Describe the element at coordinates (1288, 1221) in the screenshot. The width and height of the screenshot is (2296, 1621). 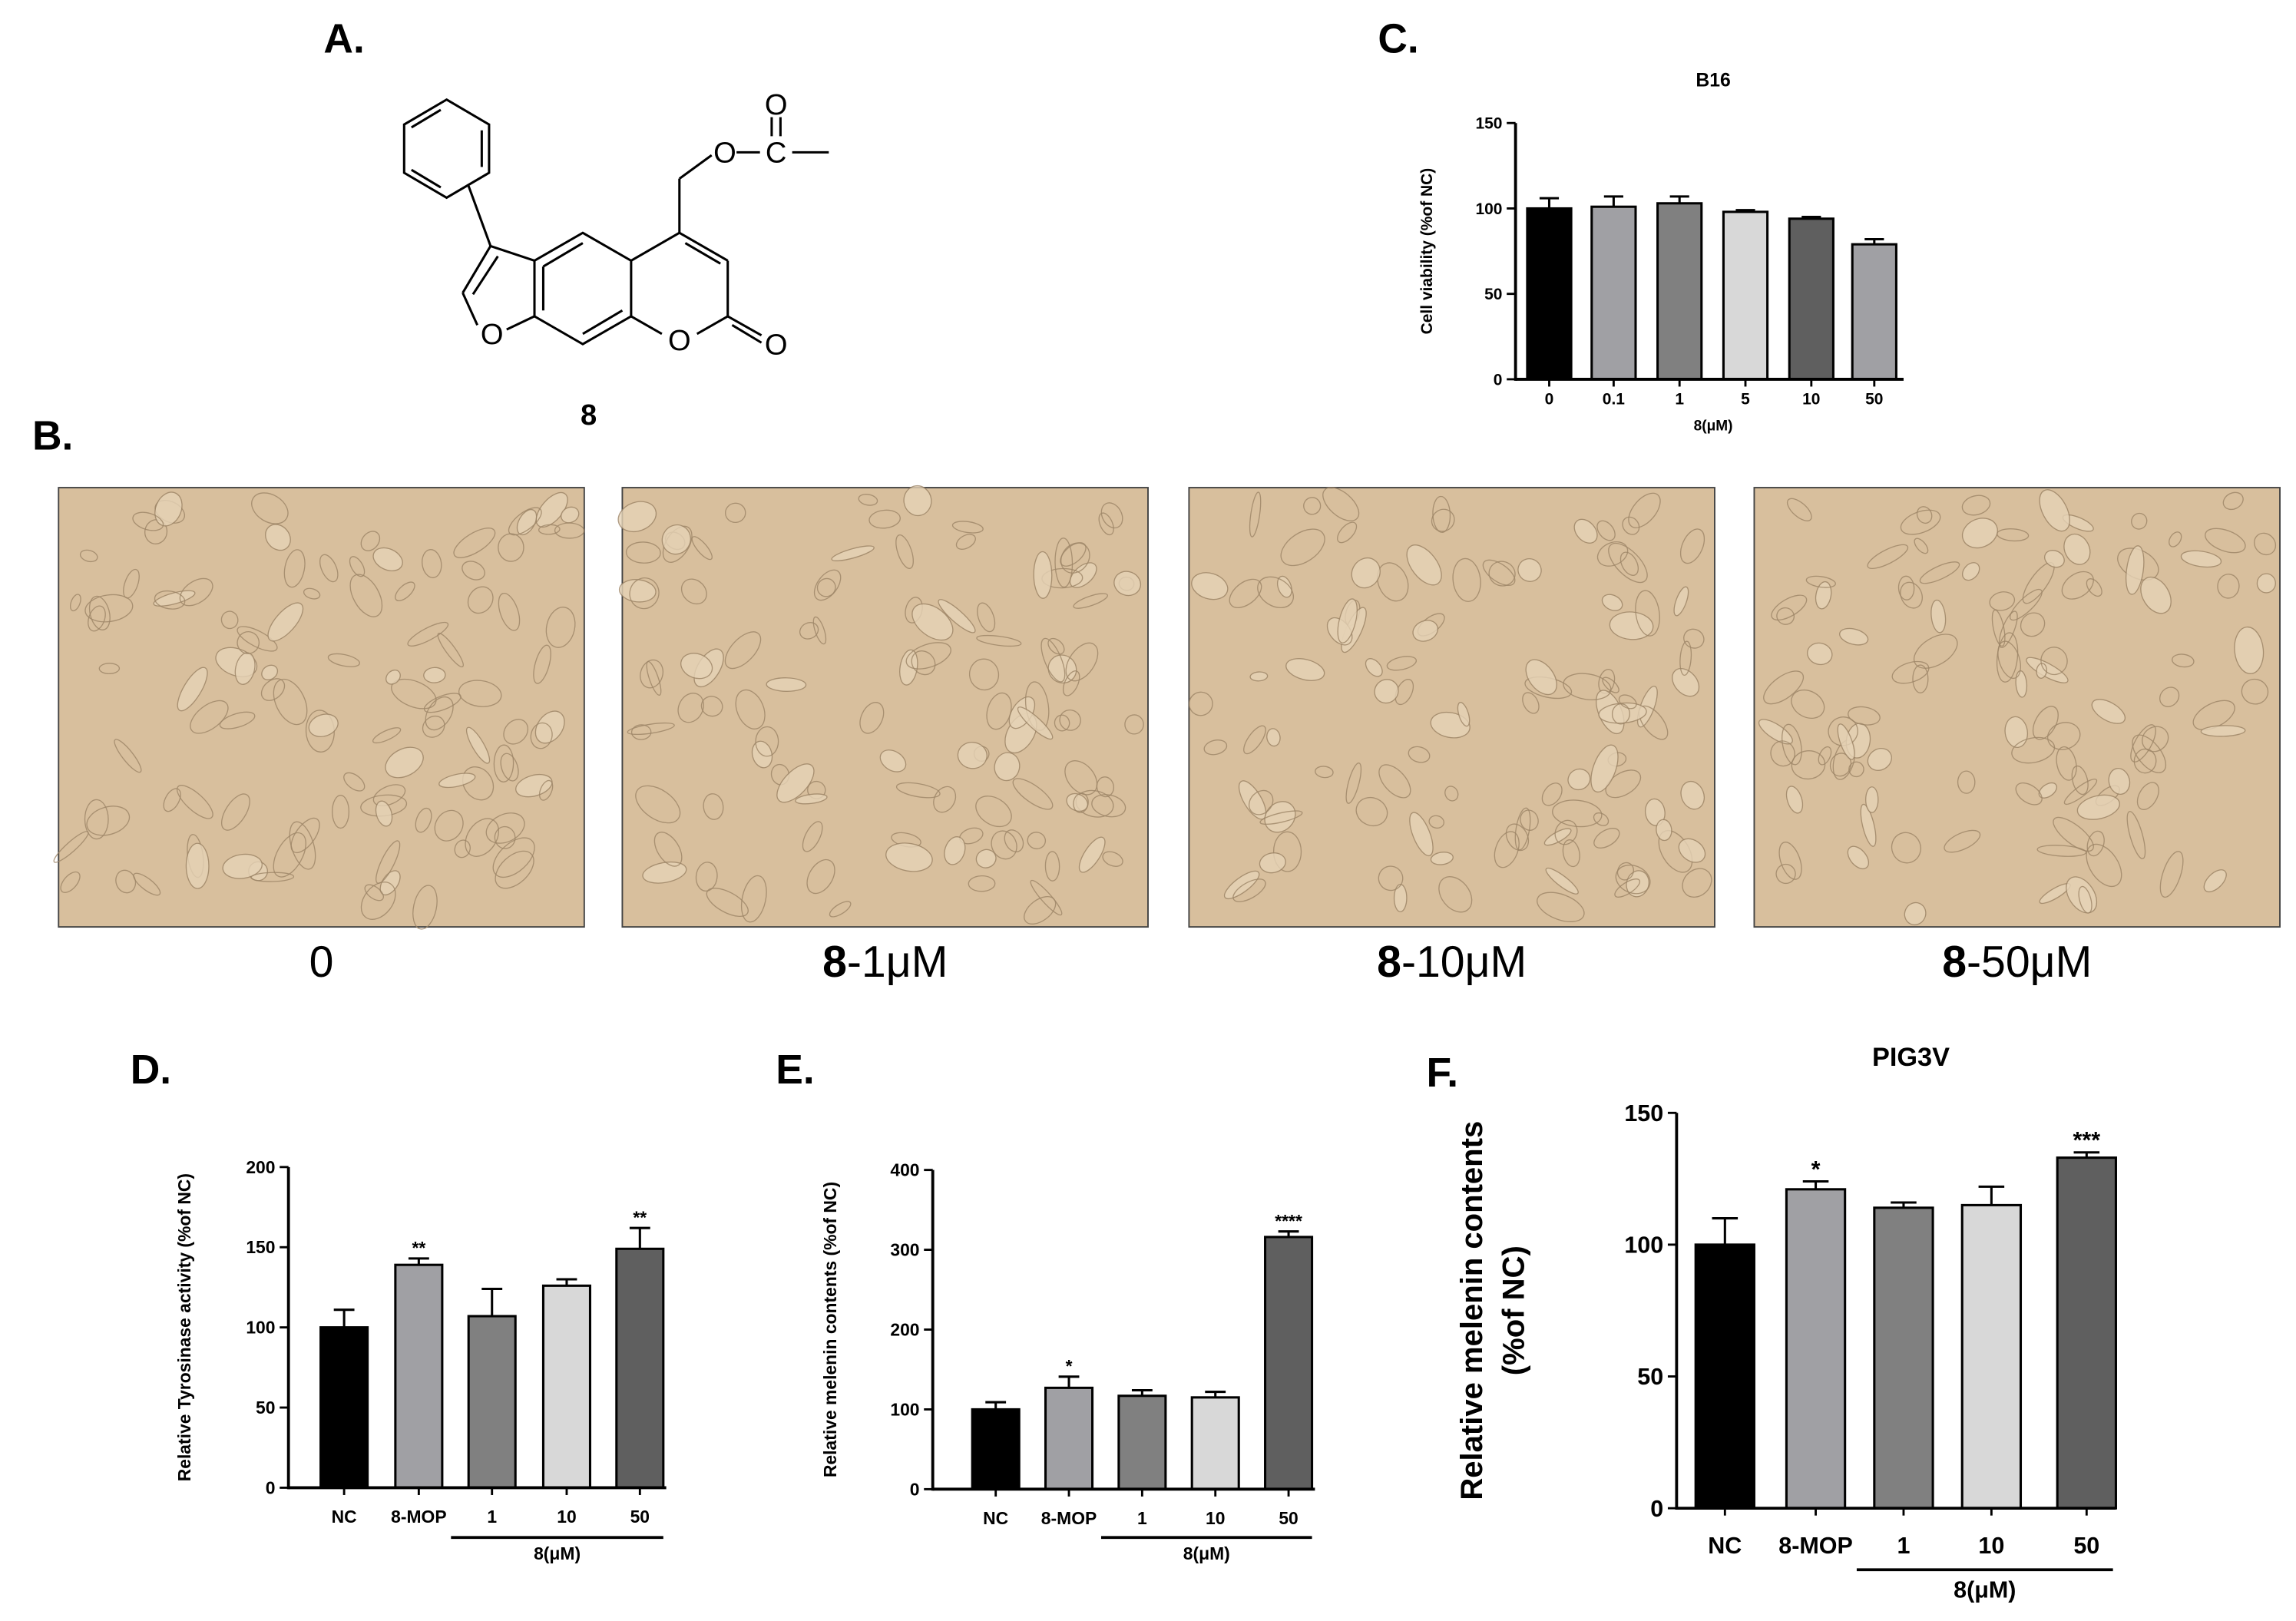
I see `significance: ****` at that location.